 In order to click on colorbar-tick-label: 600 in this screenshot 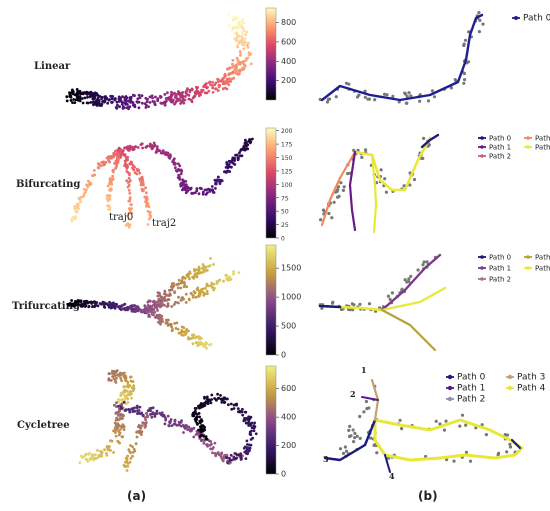, I will do `click(288, 388)`.